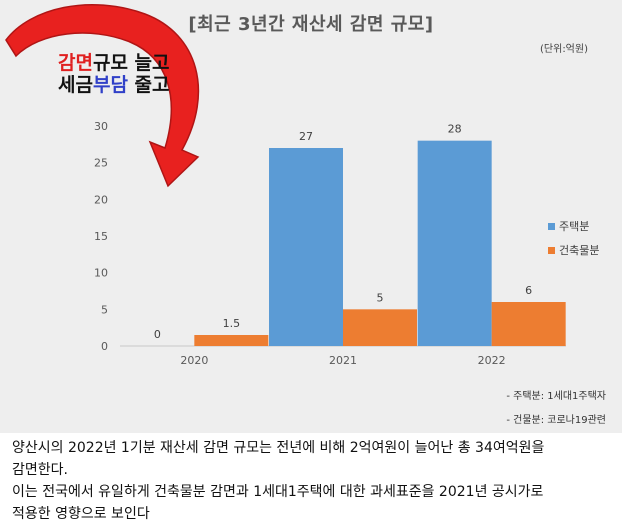 The width and height of the screenshot is (622, 528). I want to click on caption-line-4: 적용한 영향으로 보인다, so click(81, 514).